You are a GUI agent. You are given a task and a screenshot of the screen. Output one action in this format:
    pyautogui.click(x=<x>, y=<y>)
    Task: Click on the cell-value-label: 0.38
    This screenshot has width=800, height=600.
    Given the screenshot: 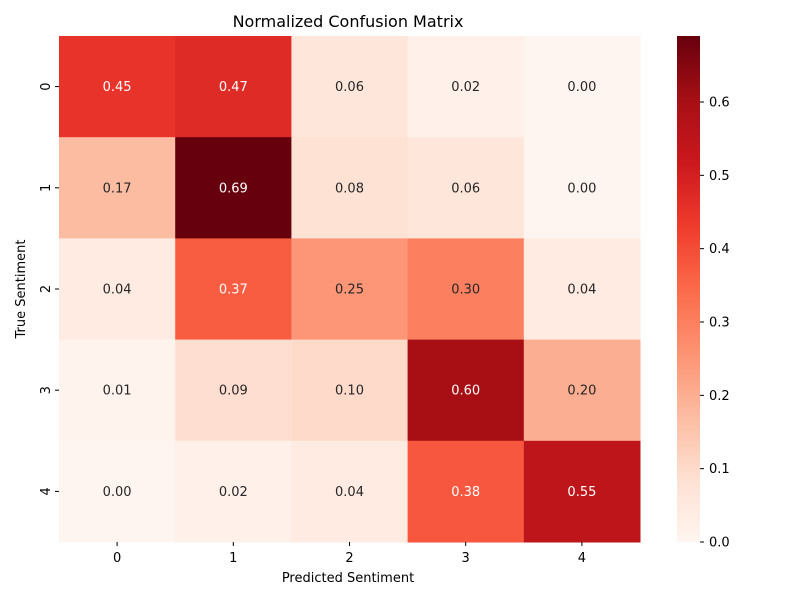 What is the action you would take?
    pyautogui.click(x=465, y=492)
    